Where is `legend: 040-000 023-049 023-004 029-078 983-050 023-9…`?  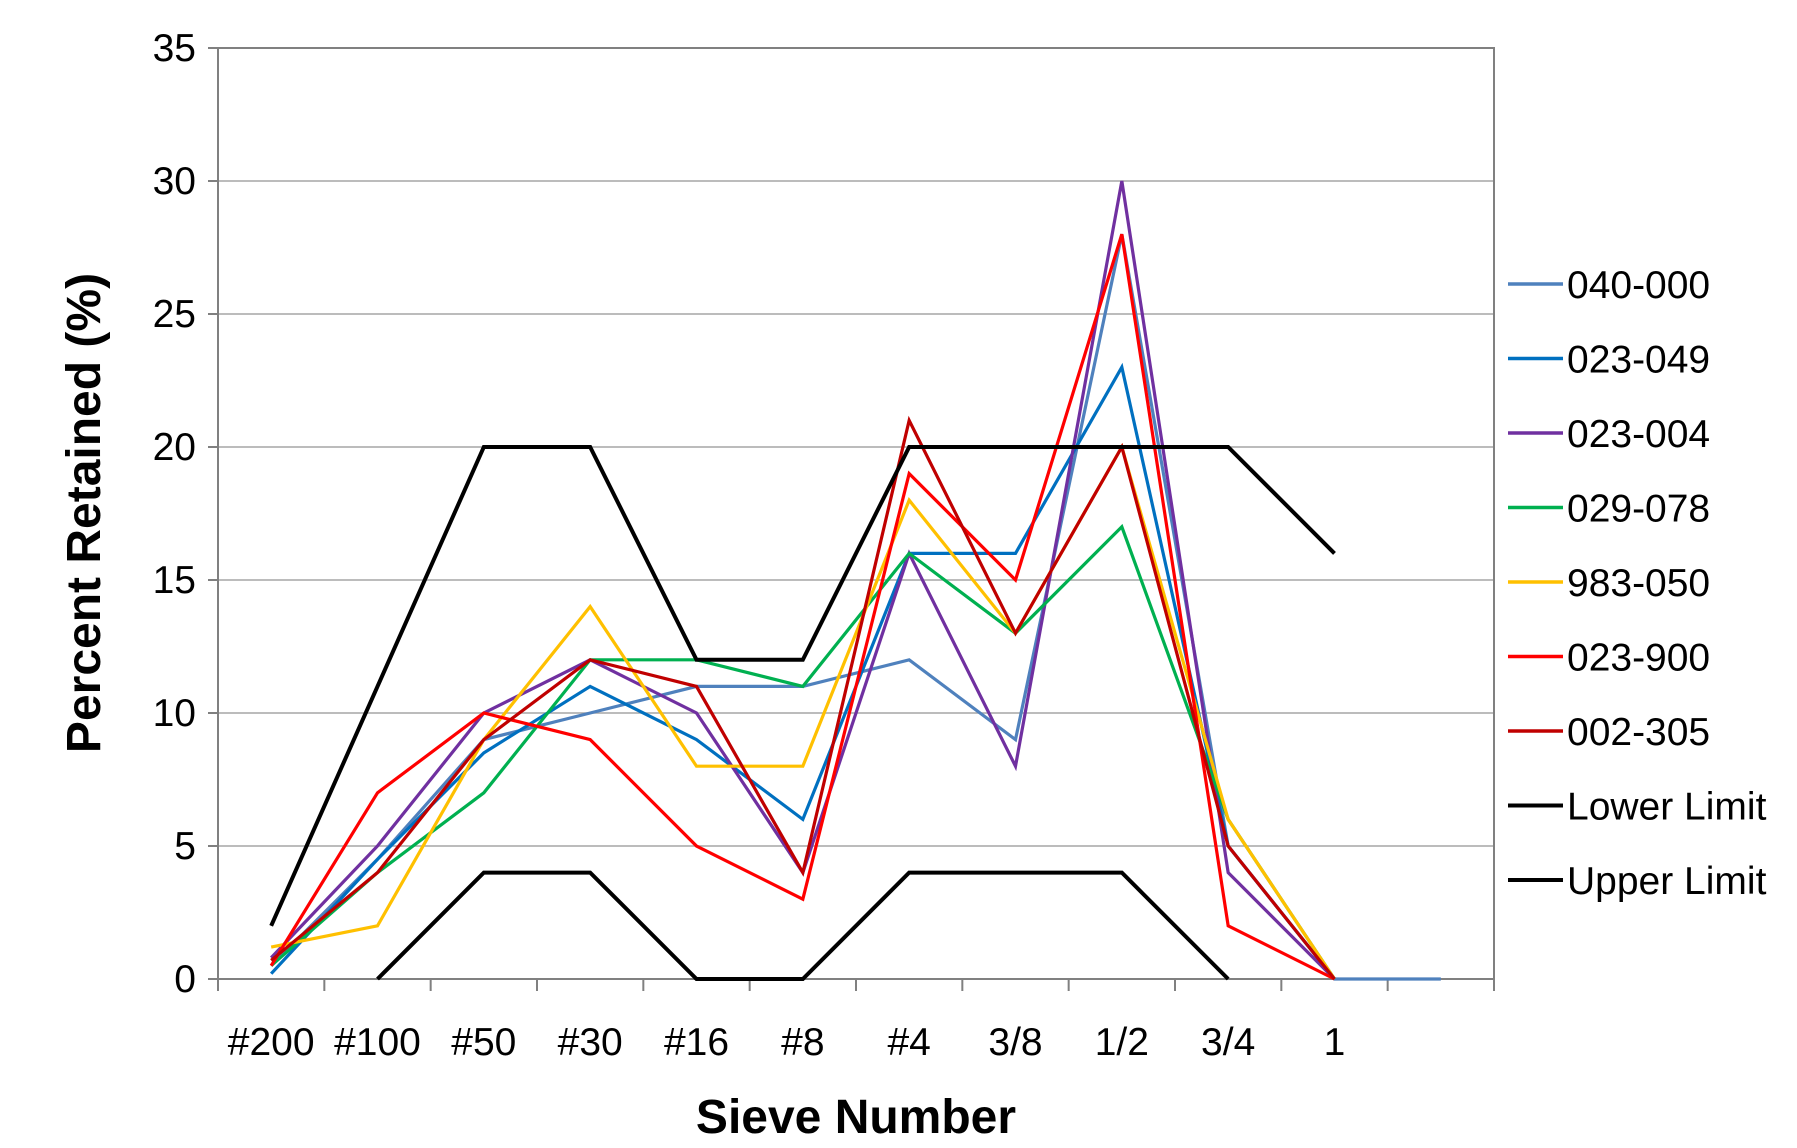 legend: 040-000 023-049 023-004 029-078 983-050 023-9… is located at coordinates (1637, 583).